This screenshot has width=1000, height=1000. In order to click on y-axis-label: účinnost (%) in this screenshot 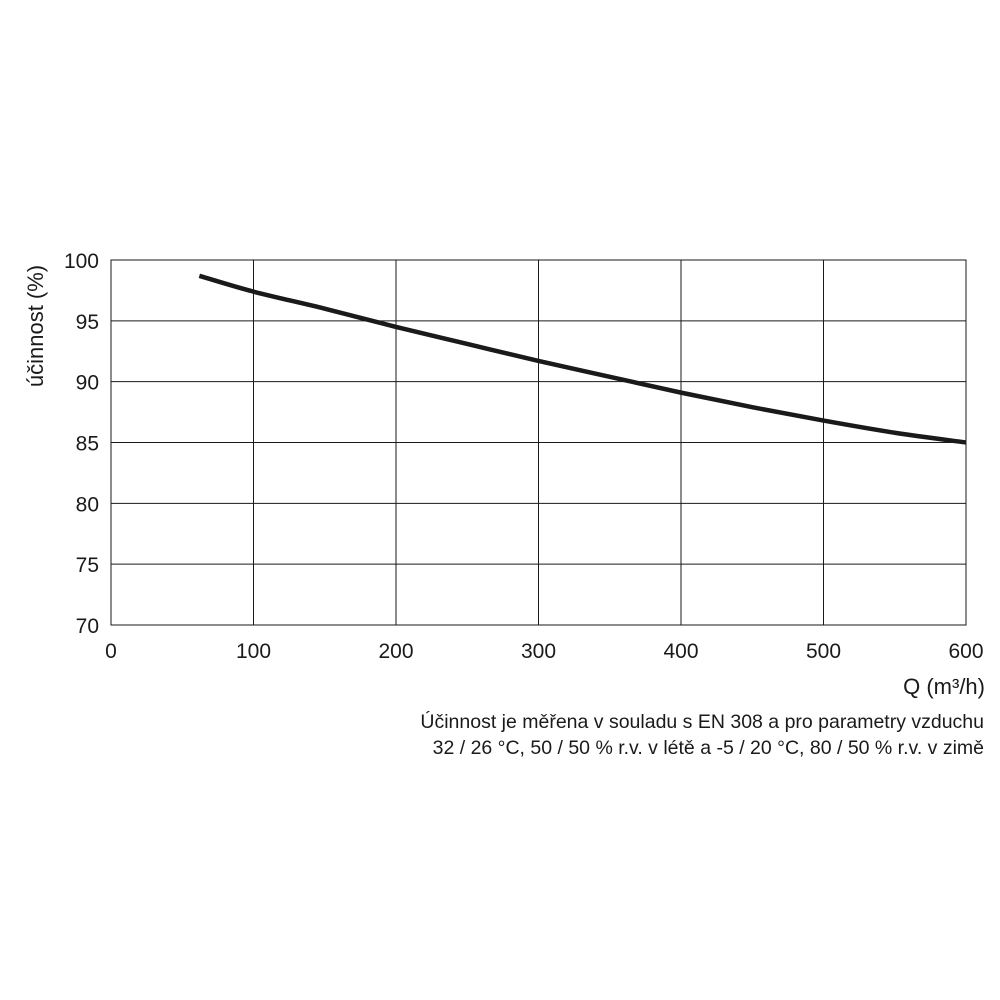, I will do `click(35, 326)`.